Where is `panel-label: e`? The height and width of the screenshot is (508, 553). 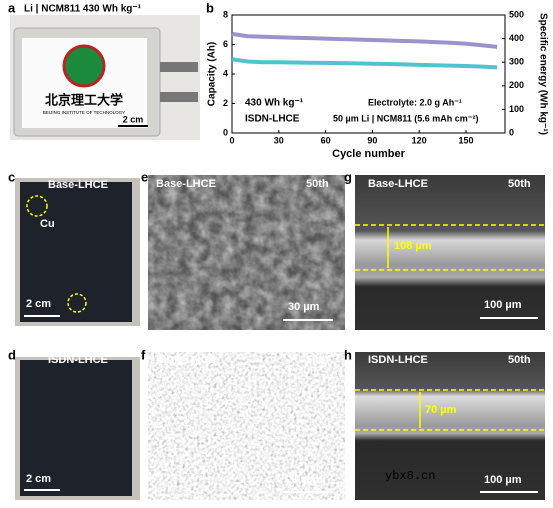
panel-label: e is located at coordinates (144, 176).